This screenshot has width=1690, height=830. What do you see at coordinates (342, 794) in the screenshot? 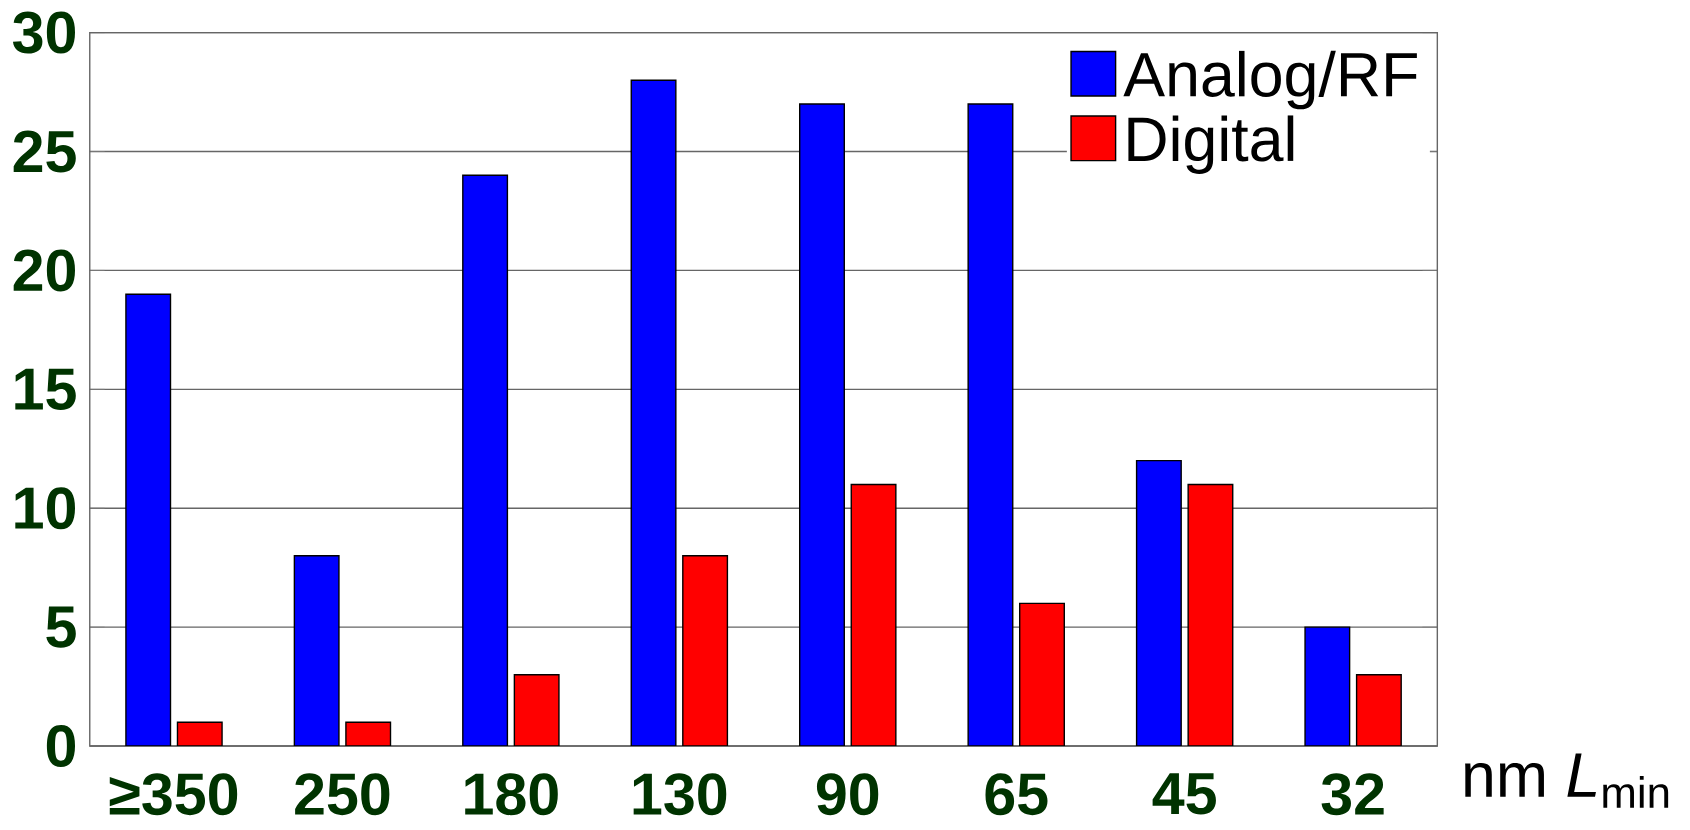
I see `x-tick-label: 250` at bounding box center [342, 794].